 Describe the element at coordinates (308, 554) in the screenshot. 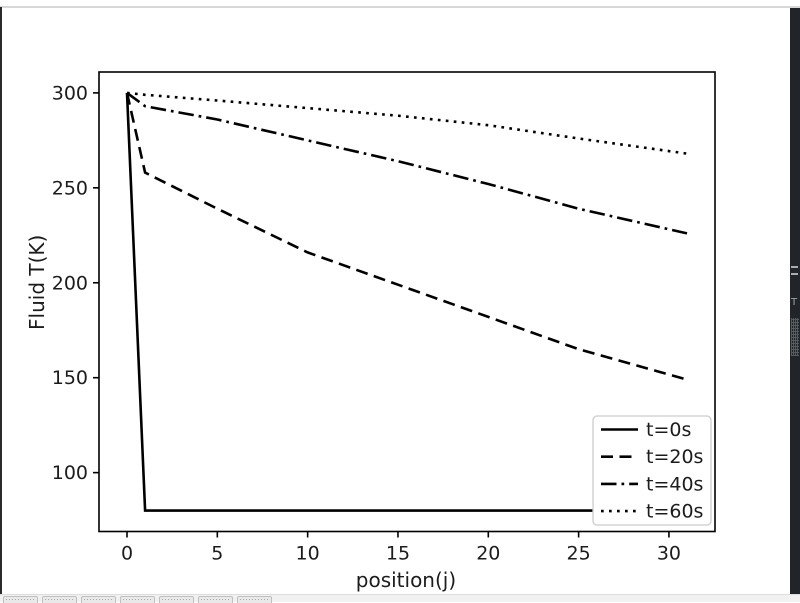

I see `x-tick-label: 10` at that location.